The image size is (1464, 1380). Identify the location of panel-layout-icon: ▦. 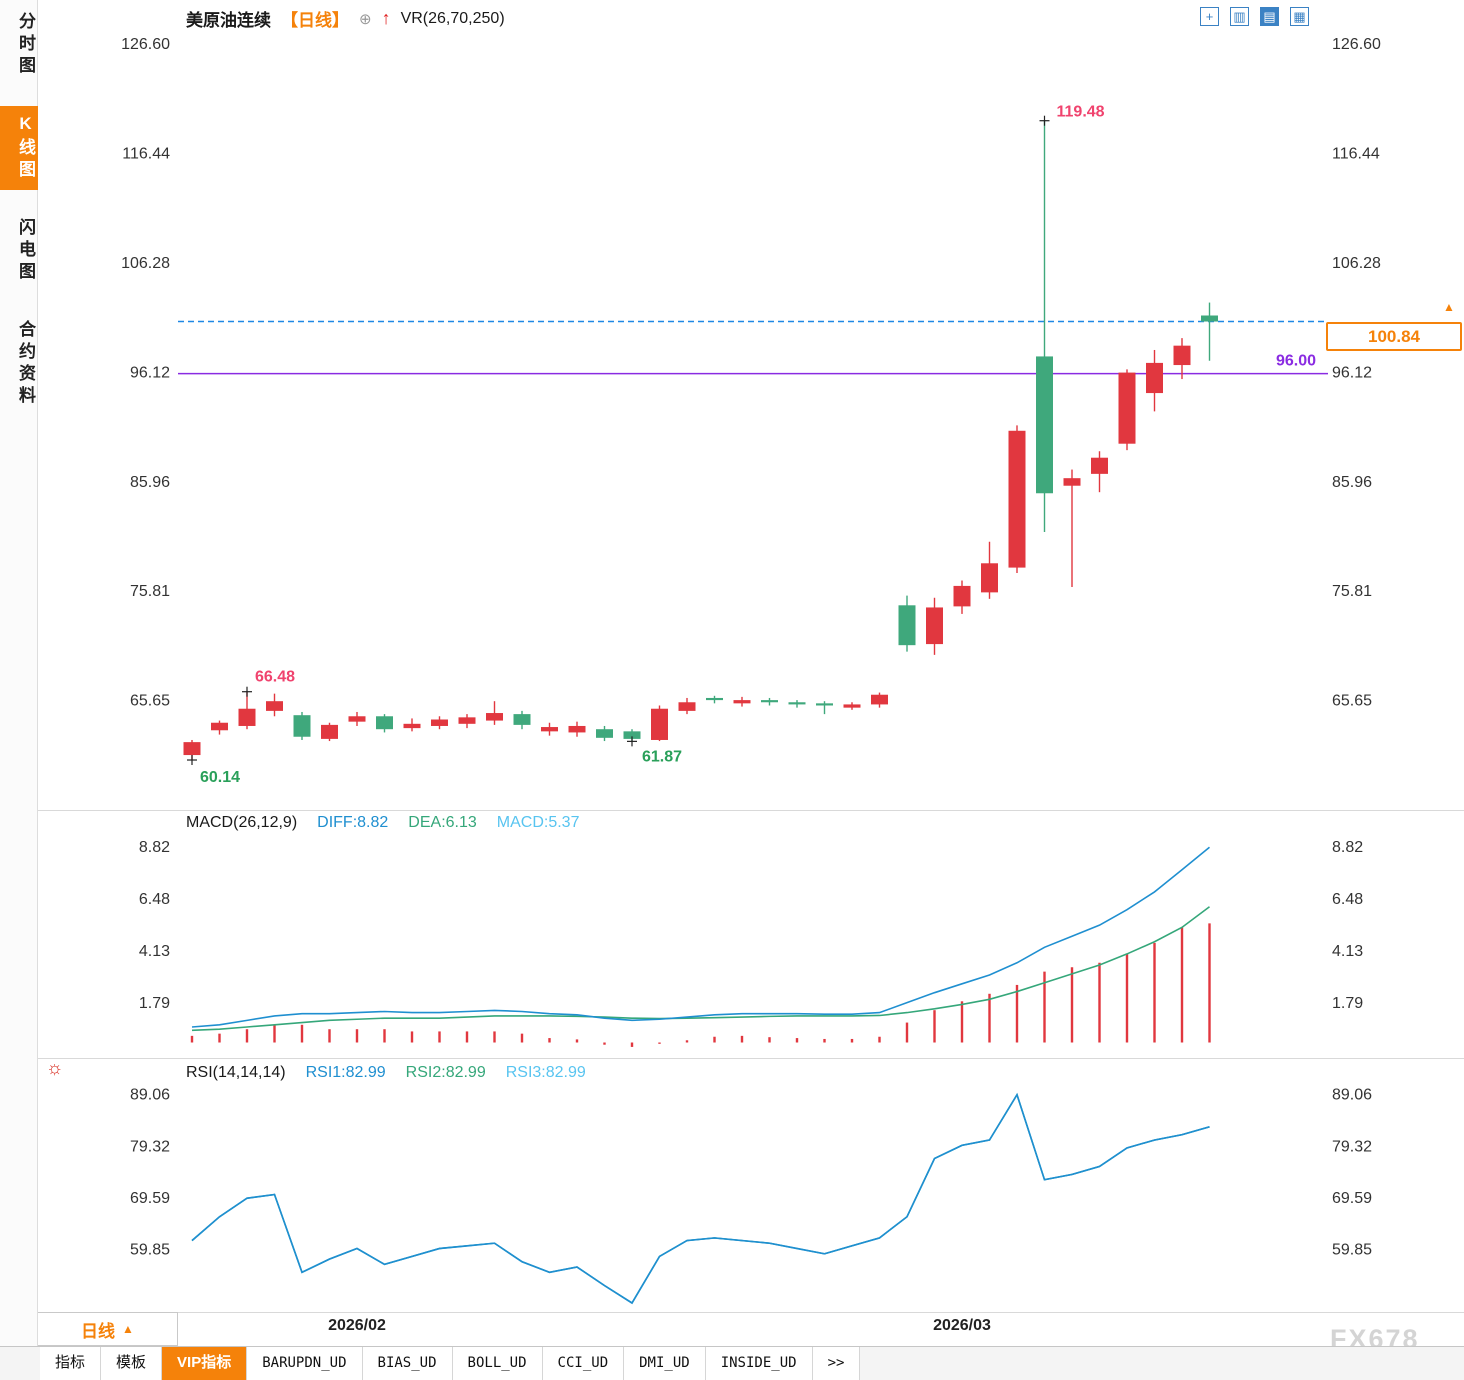
(1299, 16).